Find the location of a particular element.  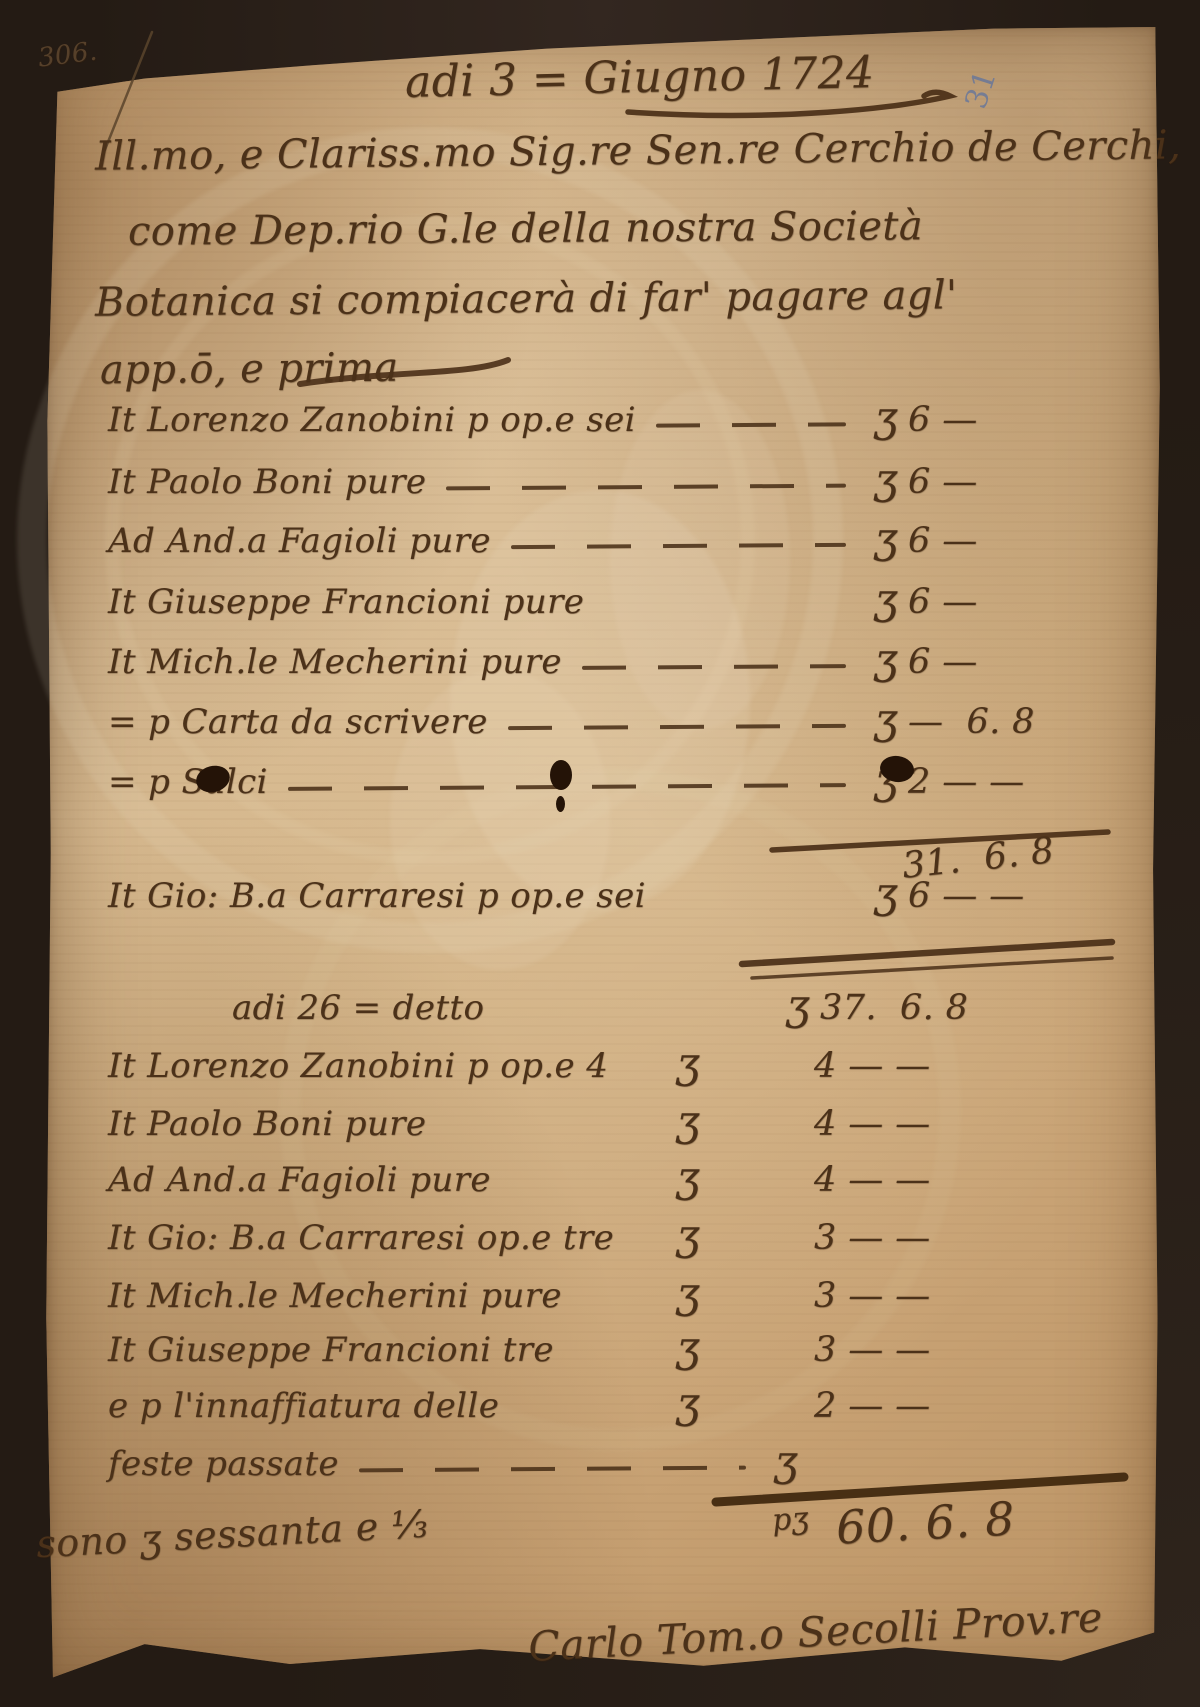

date-heading: adi 3 = Giugno 1724 is located at coordinates (639, 77).